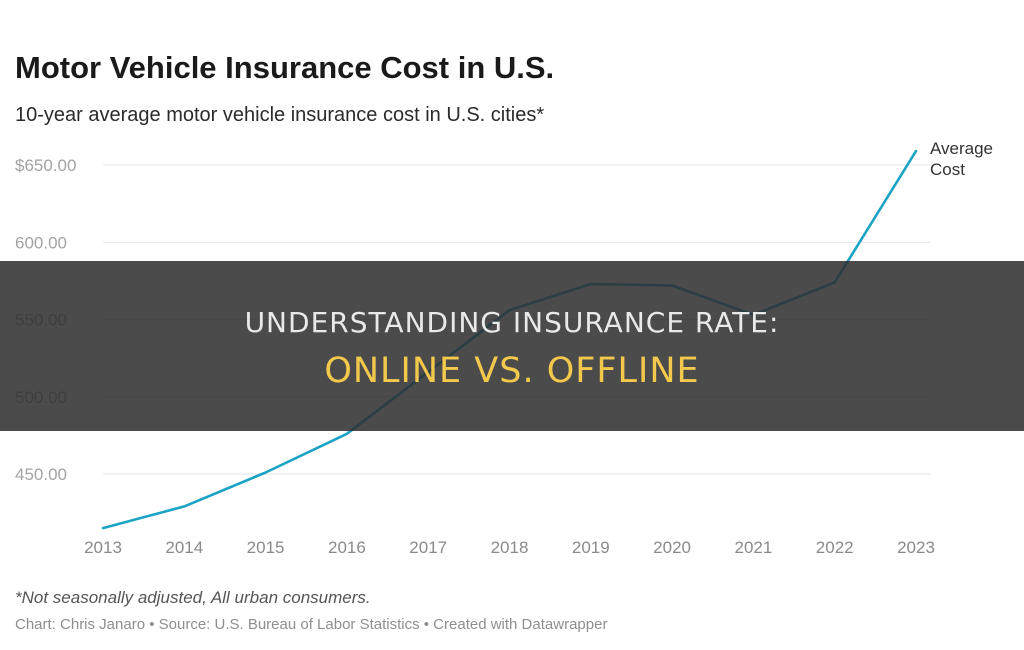 The height and width of the screenshot is (650, 1024). Describe the element at coordinates (45, 165) in the screenshot. I see `y-tick-label: $650.00` at that location.